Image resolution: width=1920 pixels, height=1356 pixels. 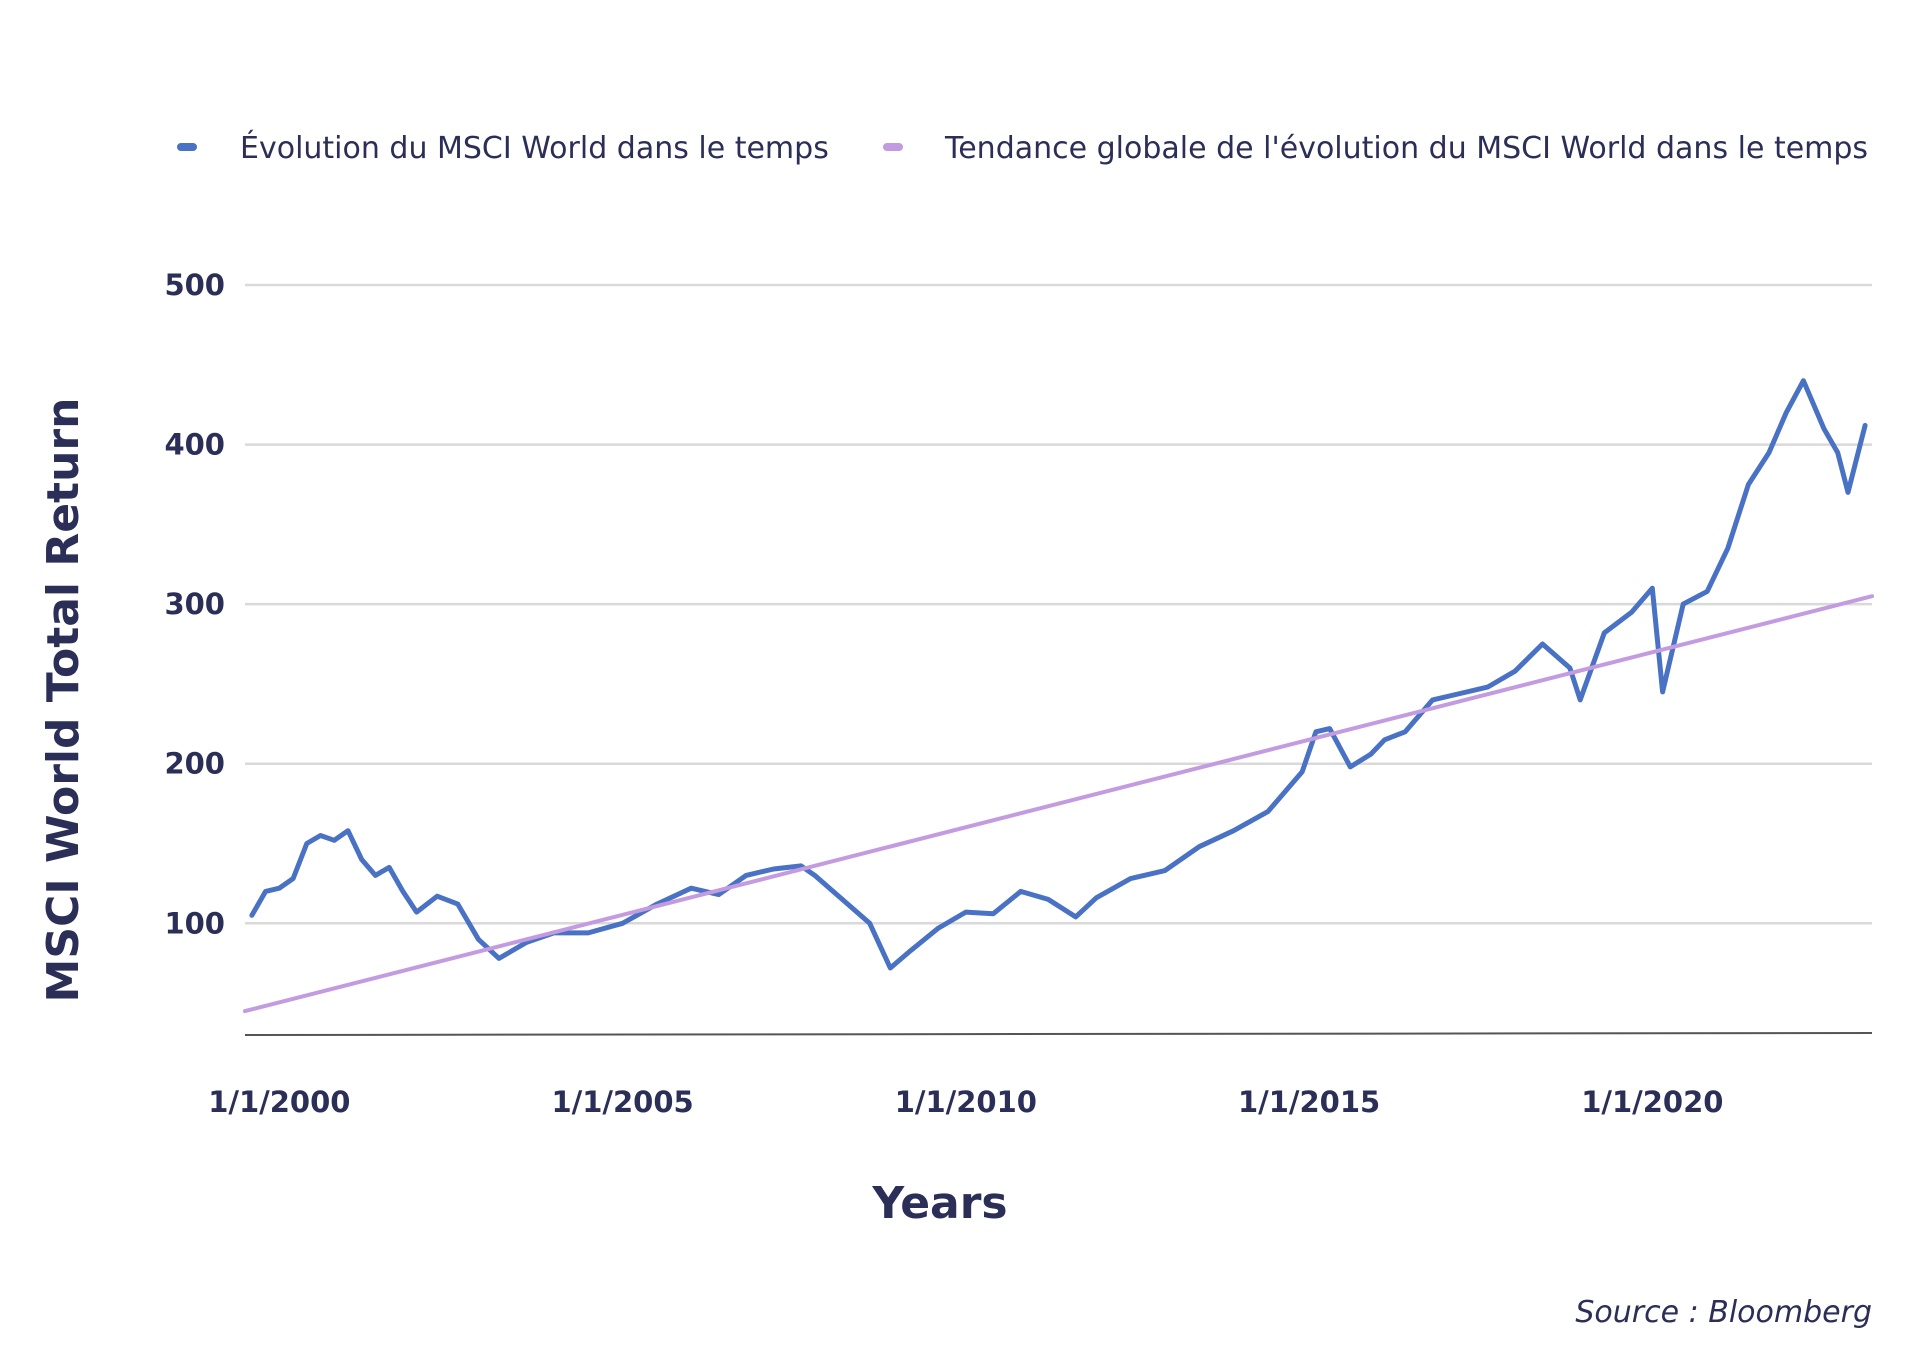 I want to click on source-note: Source : Bloomberg, so click(x=1723, y=1312).